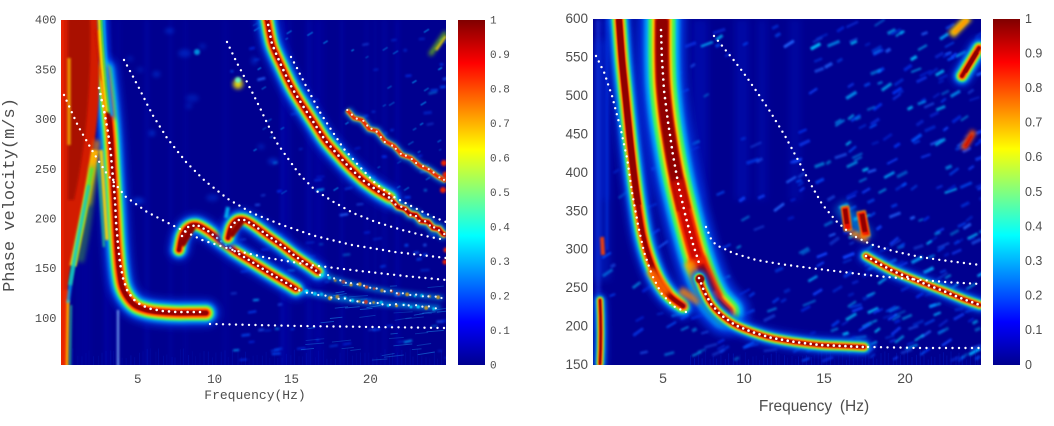 The height and width of the screenshot is (426, 1054). What do you see at coordinates (576, 133) in the screenshot?
I see `svg-text: 450` at bounding box center [576, 133].